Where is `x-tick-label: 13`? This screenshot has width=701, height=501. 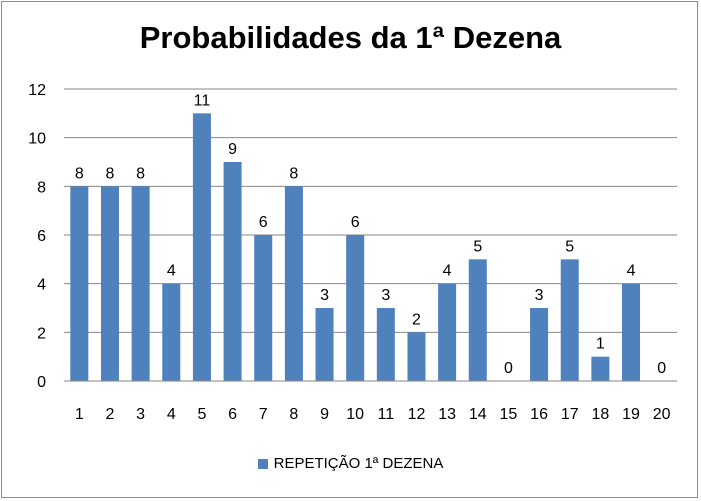
x-tick-label: 13 is located at coordinates (447, 414).